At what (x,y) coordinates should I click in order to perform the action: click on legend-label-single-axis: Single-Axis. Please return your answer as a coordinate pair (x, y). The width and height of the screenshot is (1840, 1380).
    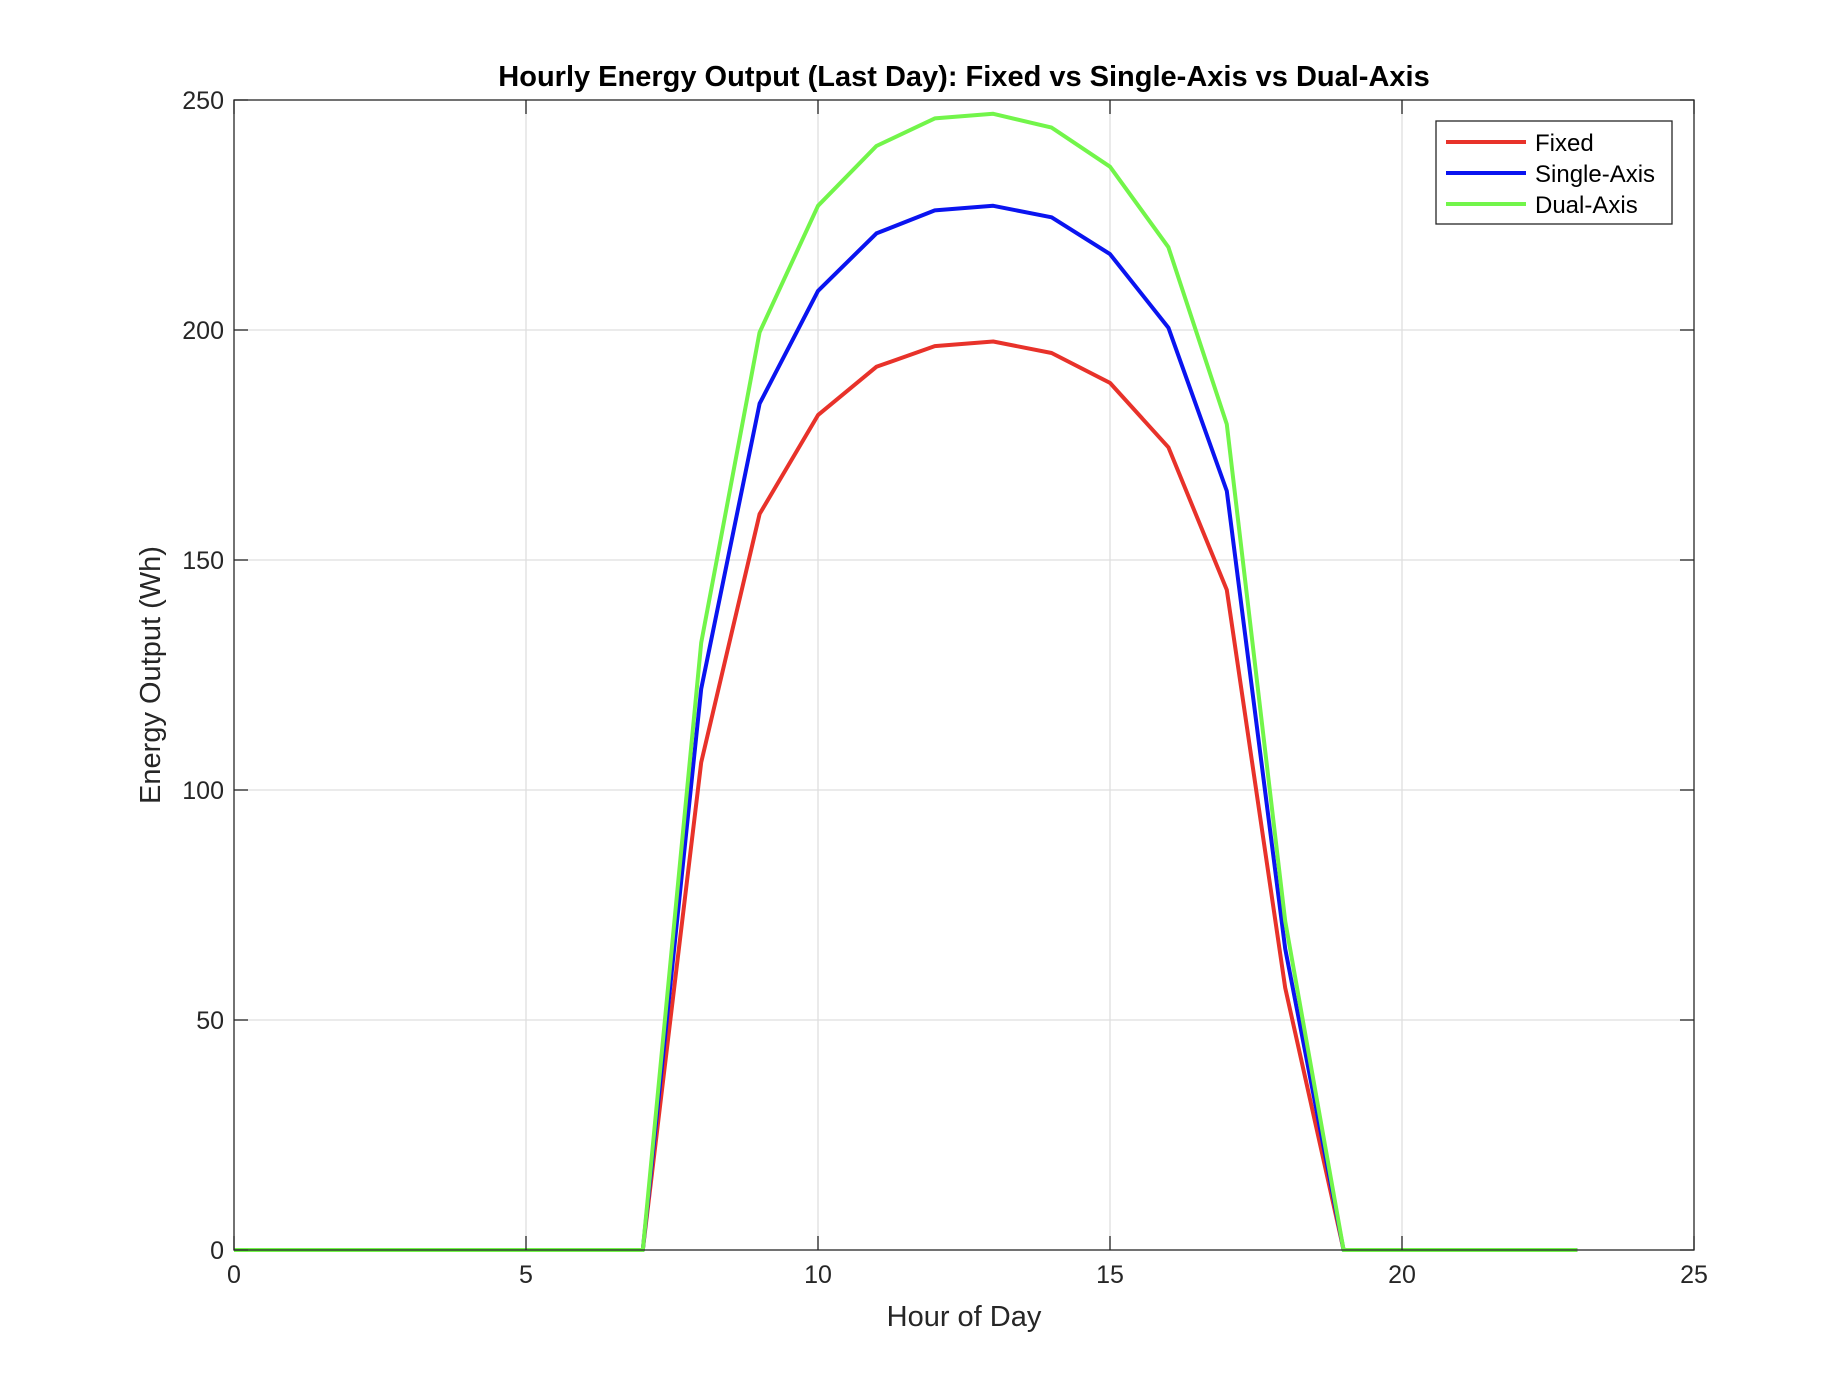
    Looking at the image, I should click on (1595, 174).